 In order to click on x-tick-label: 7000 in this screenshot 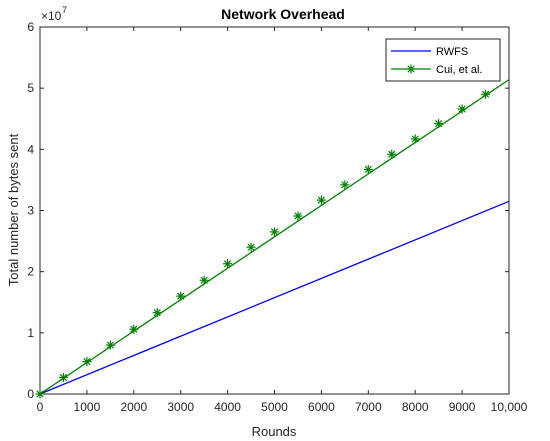, I will do `click(368, 407)`.